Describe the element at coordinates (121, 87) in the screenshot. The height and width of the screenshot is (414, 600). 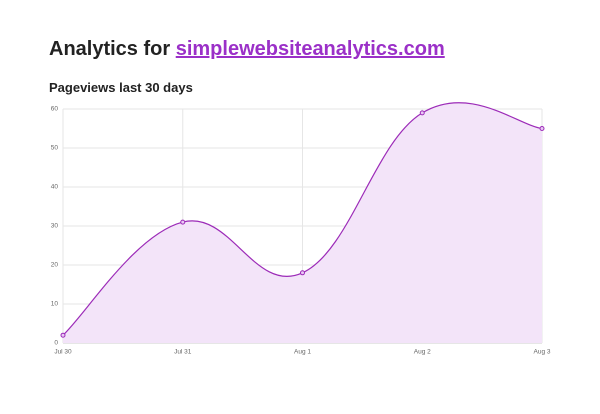
I see `chart-title: Pageviews last 30 days` at that location.